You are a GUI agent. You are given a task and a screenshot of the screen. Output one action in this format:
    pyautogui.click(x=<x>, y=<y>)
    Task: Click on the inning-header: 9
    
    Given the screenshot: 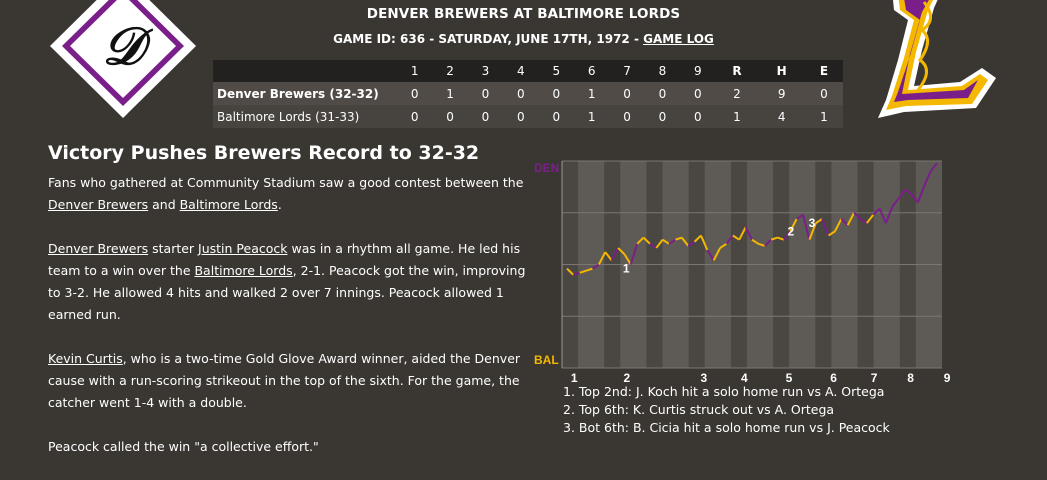 What is the action you would take?
    pyautogui.click(x=698, y=71)
    